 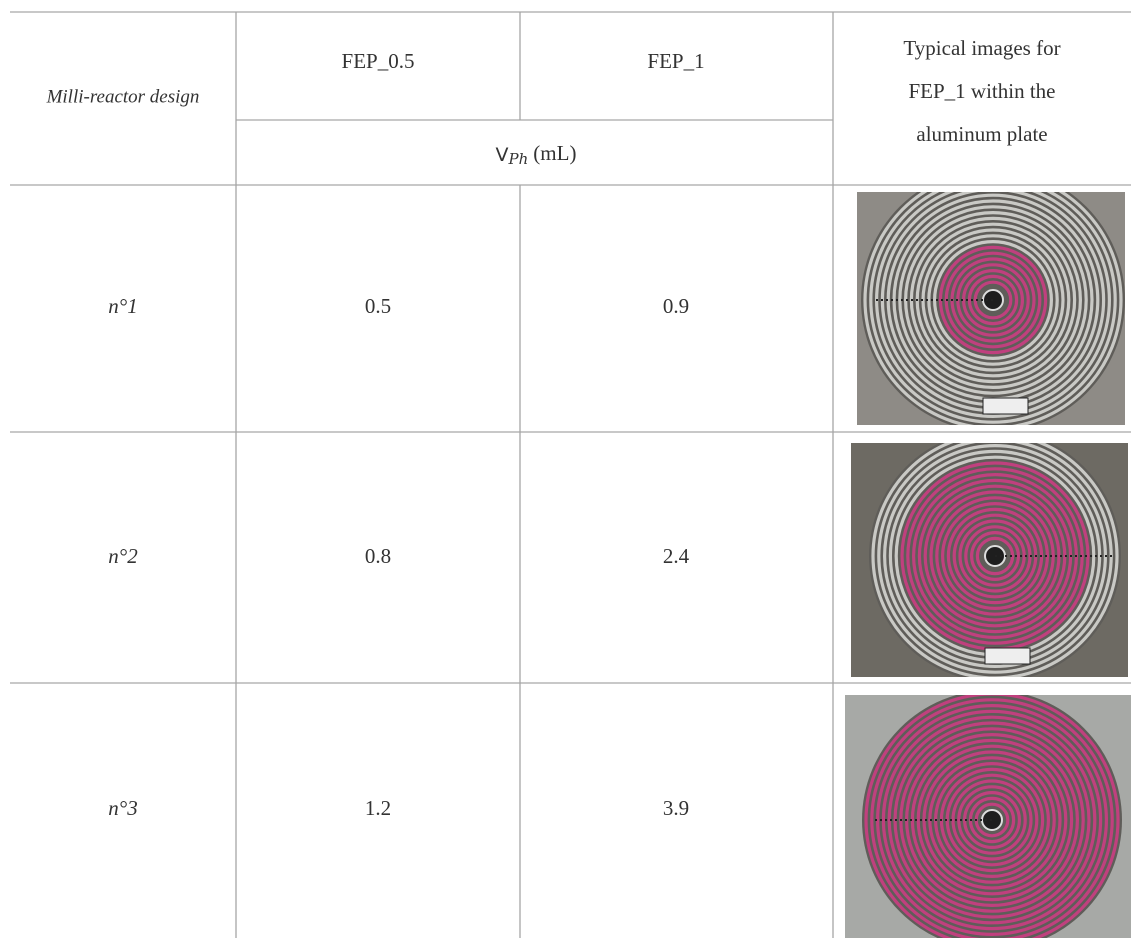 I want to click on cell-value: 0.5, so click(x=378, y=306).